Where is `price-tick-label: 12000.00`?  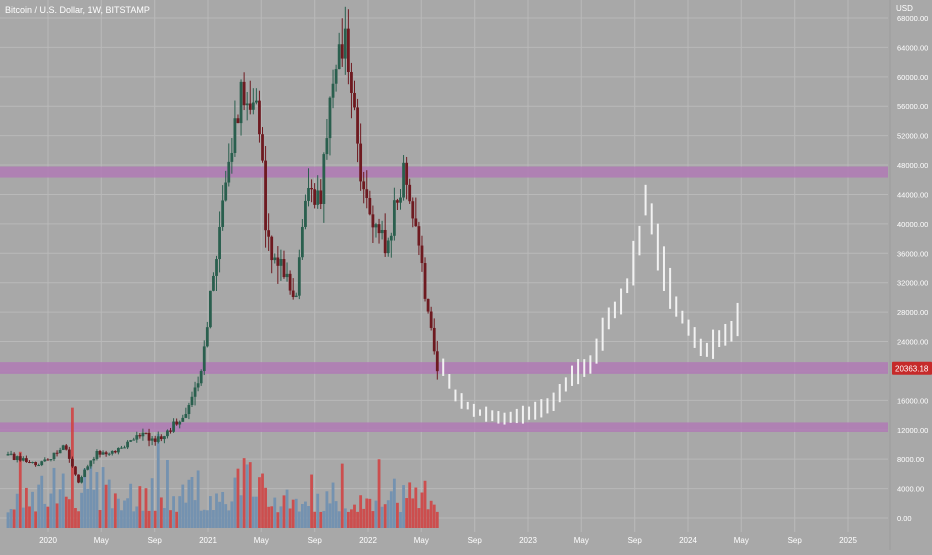
price-tick-label: 12000.00 is located at coordinates (912, 430).